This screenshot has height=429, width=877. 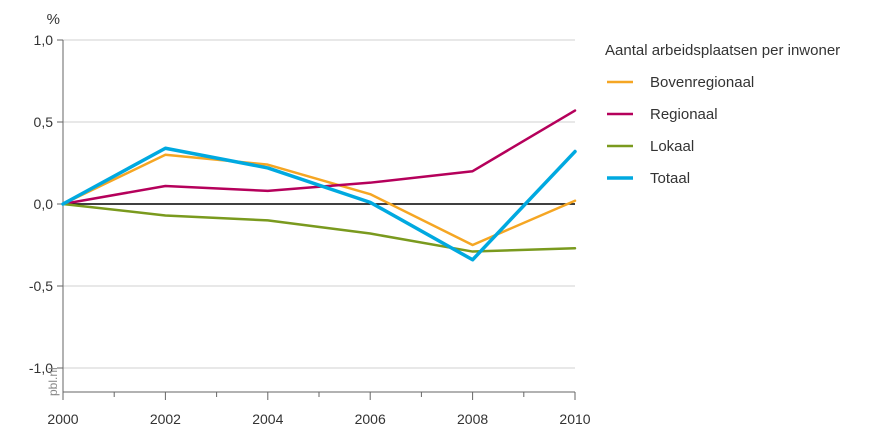 What do you see at coordinates (41, 368) in the screenshot?
I see `y-tick-label: -1,0` at bounding box center [41, 368].